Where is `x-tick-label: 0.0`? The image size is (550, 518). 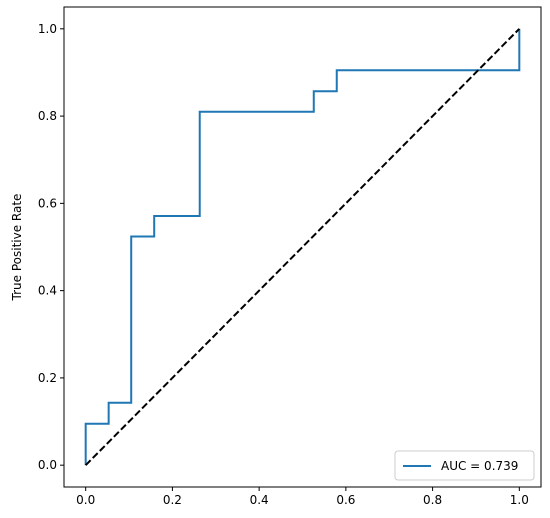
x-tick-label: 0.0 is located at coordinates (85, 500).